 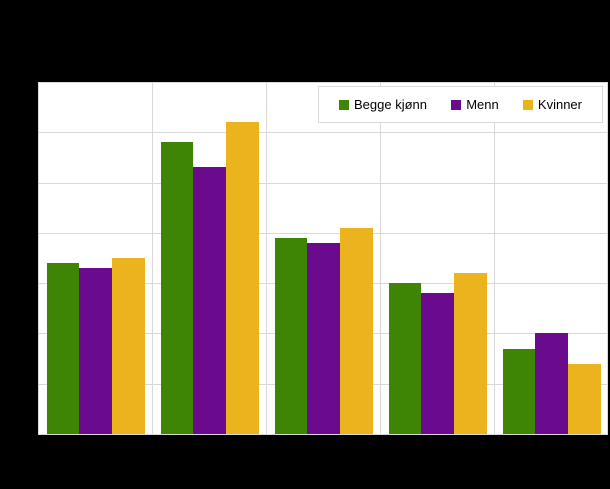 What do you see at coordinates (456, 104) in the screenshot?
I see `legend-swatch-menn-icon` at bounding box center [456, 104].